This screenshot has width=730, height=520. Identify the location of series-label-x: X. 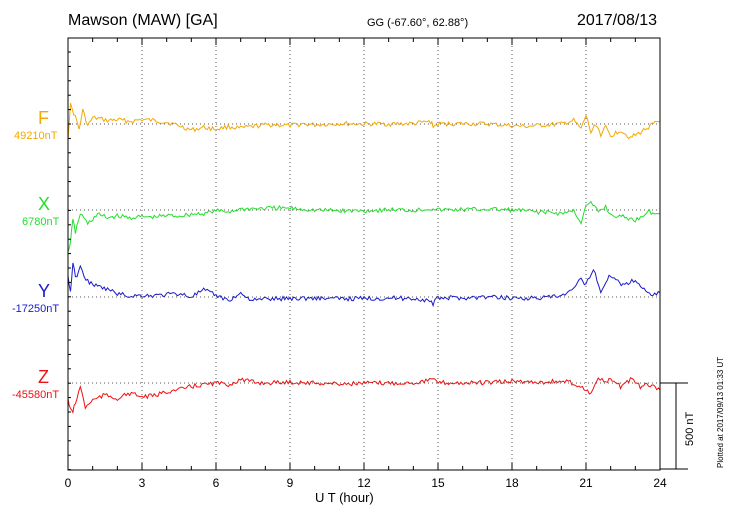
(44, 204).